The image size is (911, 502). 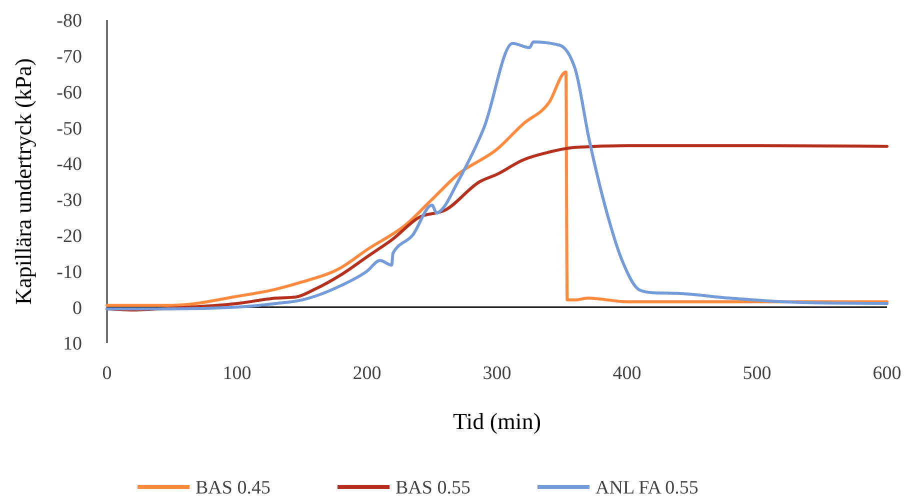 I want to click on y-tick-label: -10, so click(x=69, y=272).